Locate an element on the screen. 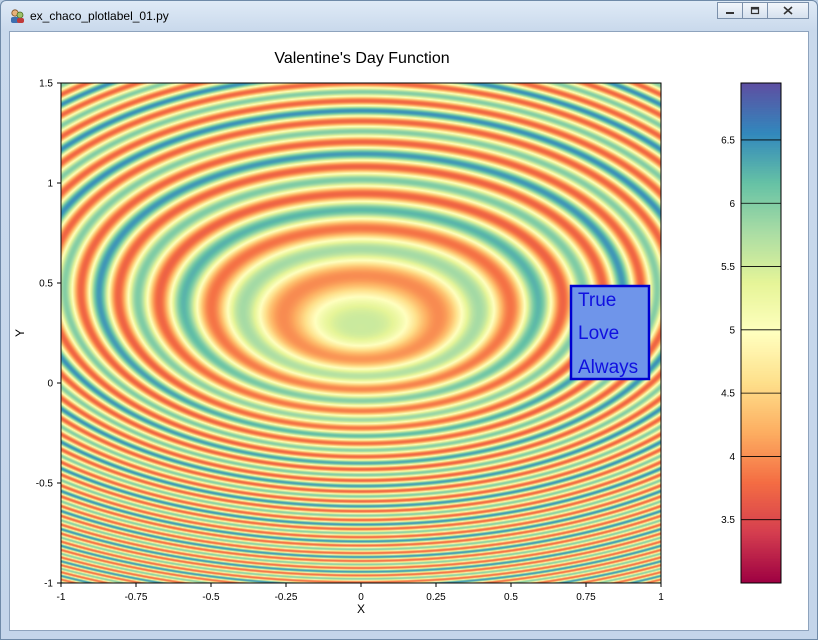  x-axis-label: X is located at coordinates (361, 609).